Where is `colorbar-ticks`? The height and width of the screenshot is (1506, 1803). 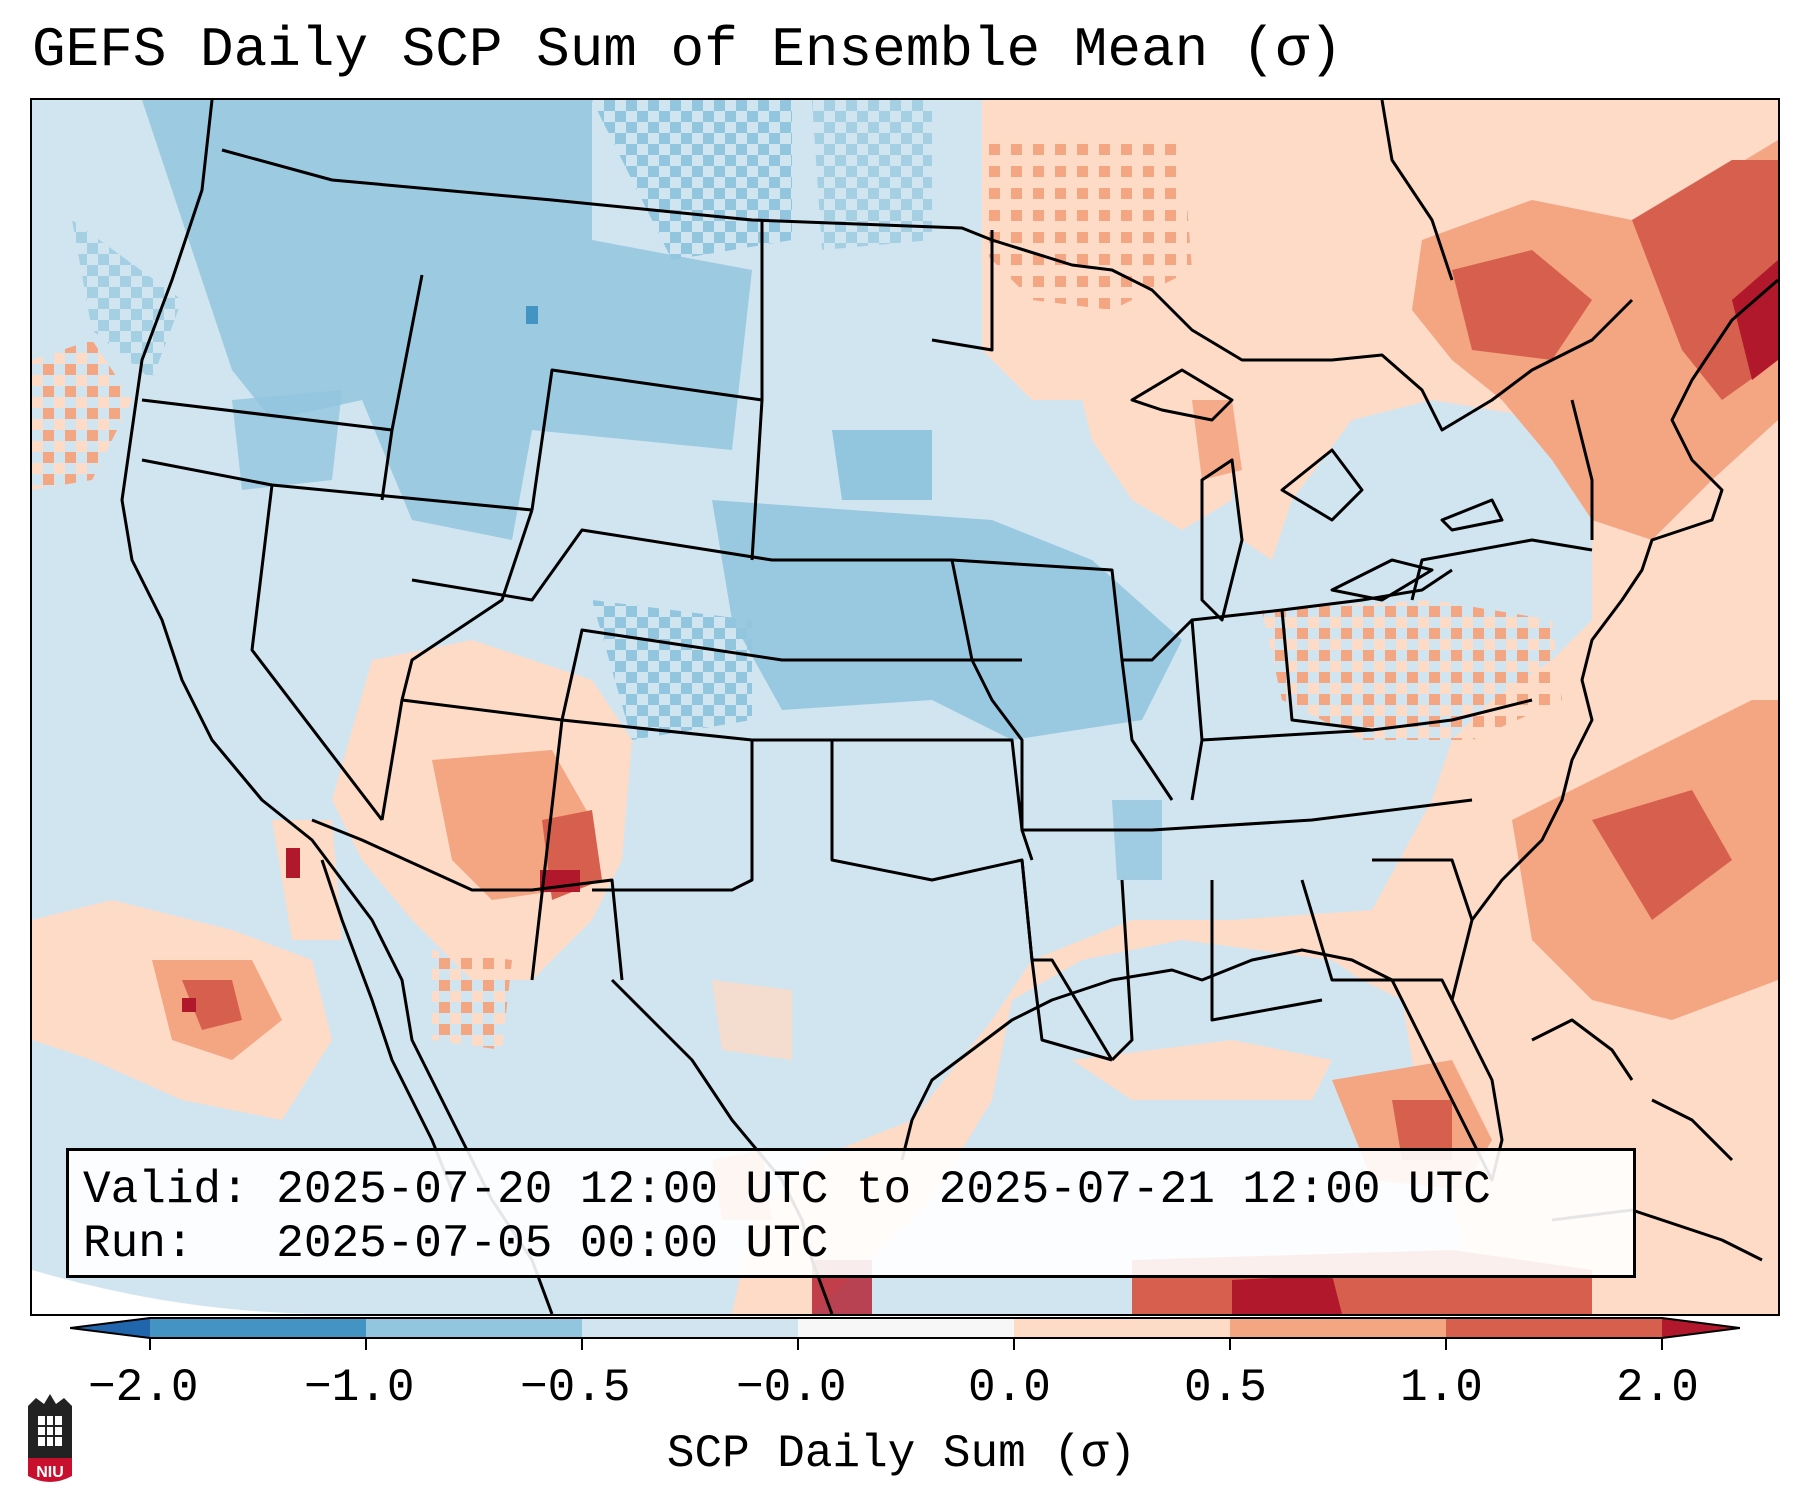 colorbar-ticks is located at coordinates (906, 1344).